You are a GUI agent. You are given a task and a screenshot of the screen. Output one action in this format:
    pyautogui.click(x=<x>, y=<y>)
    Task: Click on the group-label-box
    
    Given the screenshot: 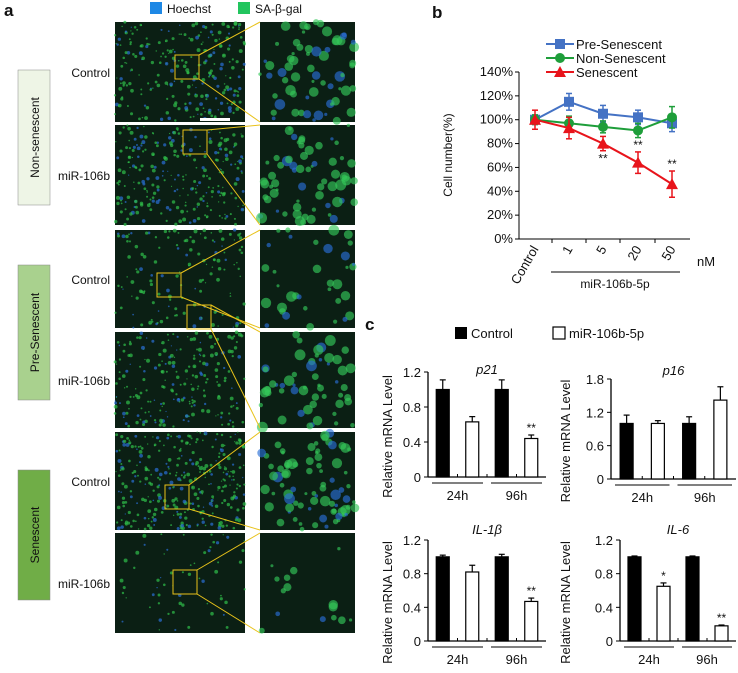 What is the action you would take?
    pyautogui.click(x=34, y=332)
    